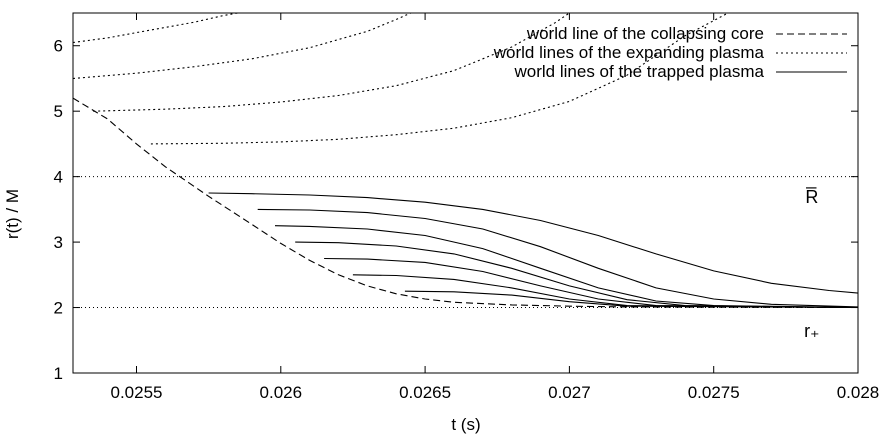 The height and width of the screenshot is (439, 892). I want to click on annotations: R̅ r₊, so click(812, 264).